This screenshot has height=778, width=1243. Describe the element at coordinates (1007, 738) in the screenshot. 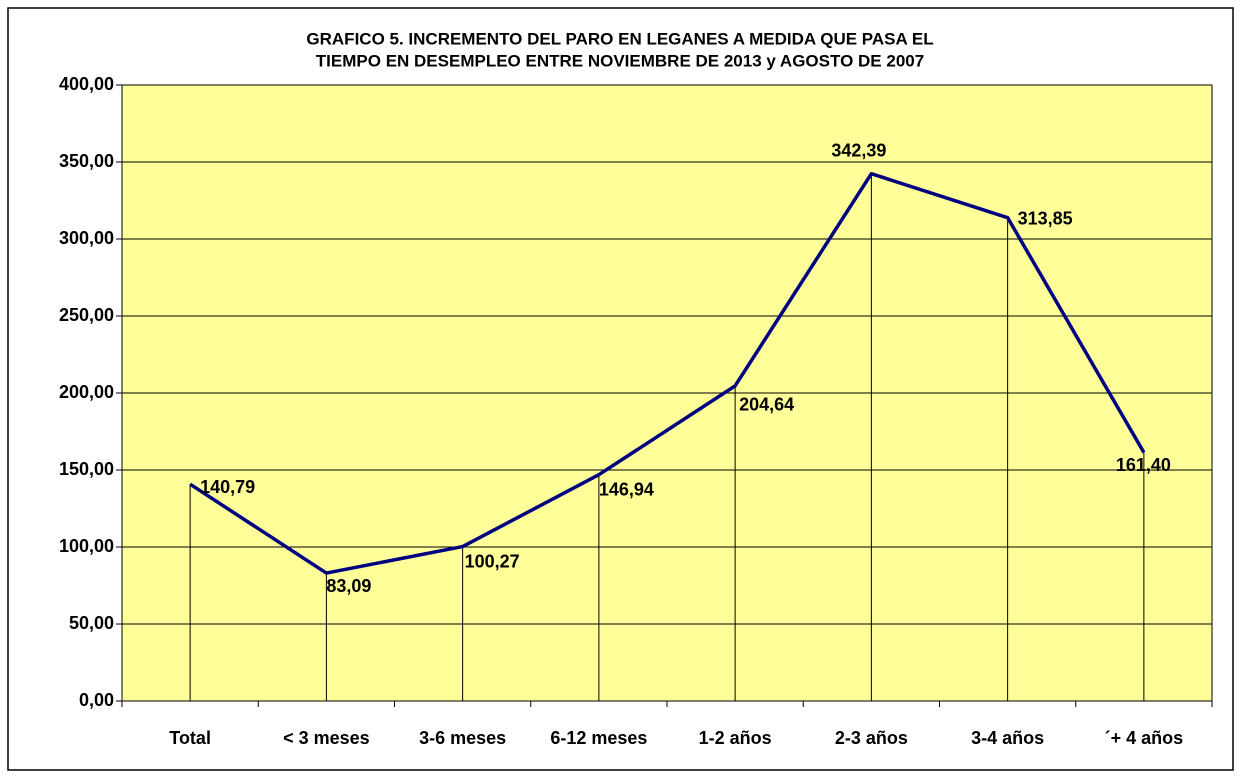

I see `x-tick-label: 3-4 años` at that location.